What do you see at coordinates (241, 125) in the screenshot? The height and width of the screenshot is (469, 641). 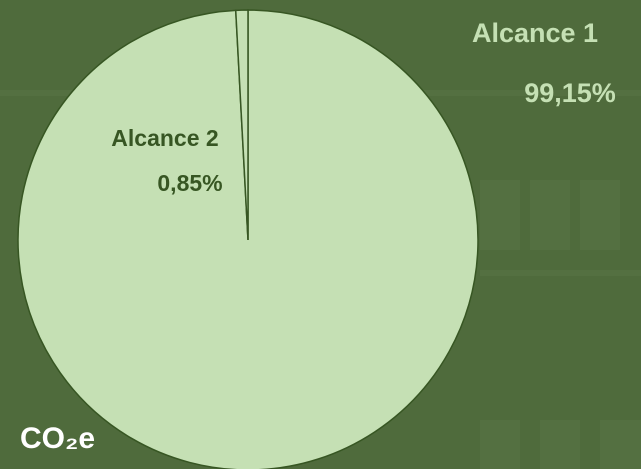 I see `pie-slice` at bounding box center [241, 125].